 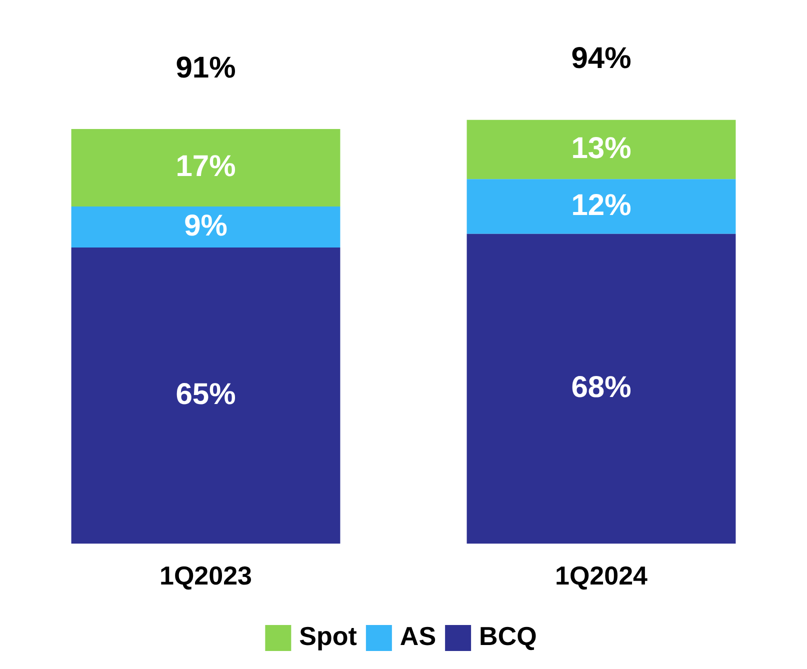 What do you see at coordinates (508, 636) in the screenshot?
I see `legend-label: BCQ` at bounding box center [508, 636].